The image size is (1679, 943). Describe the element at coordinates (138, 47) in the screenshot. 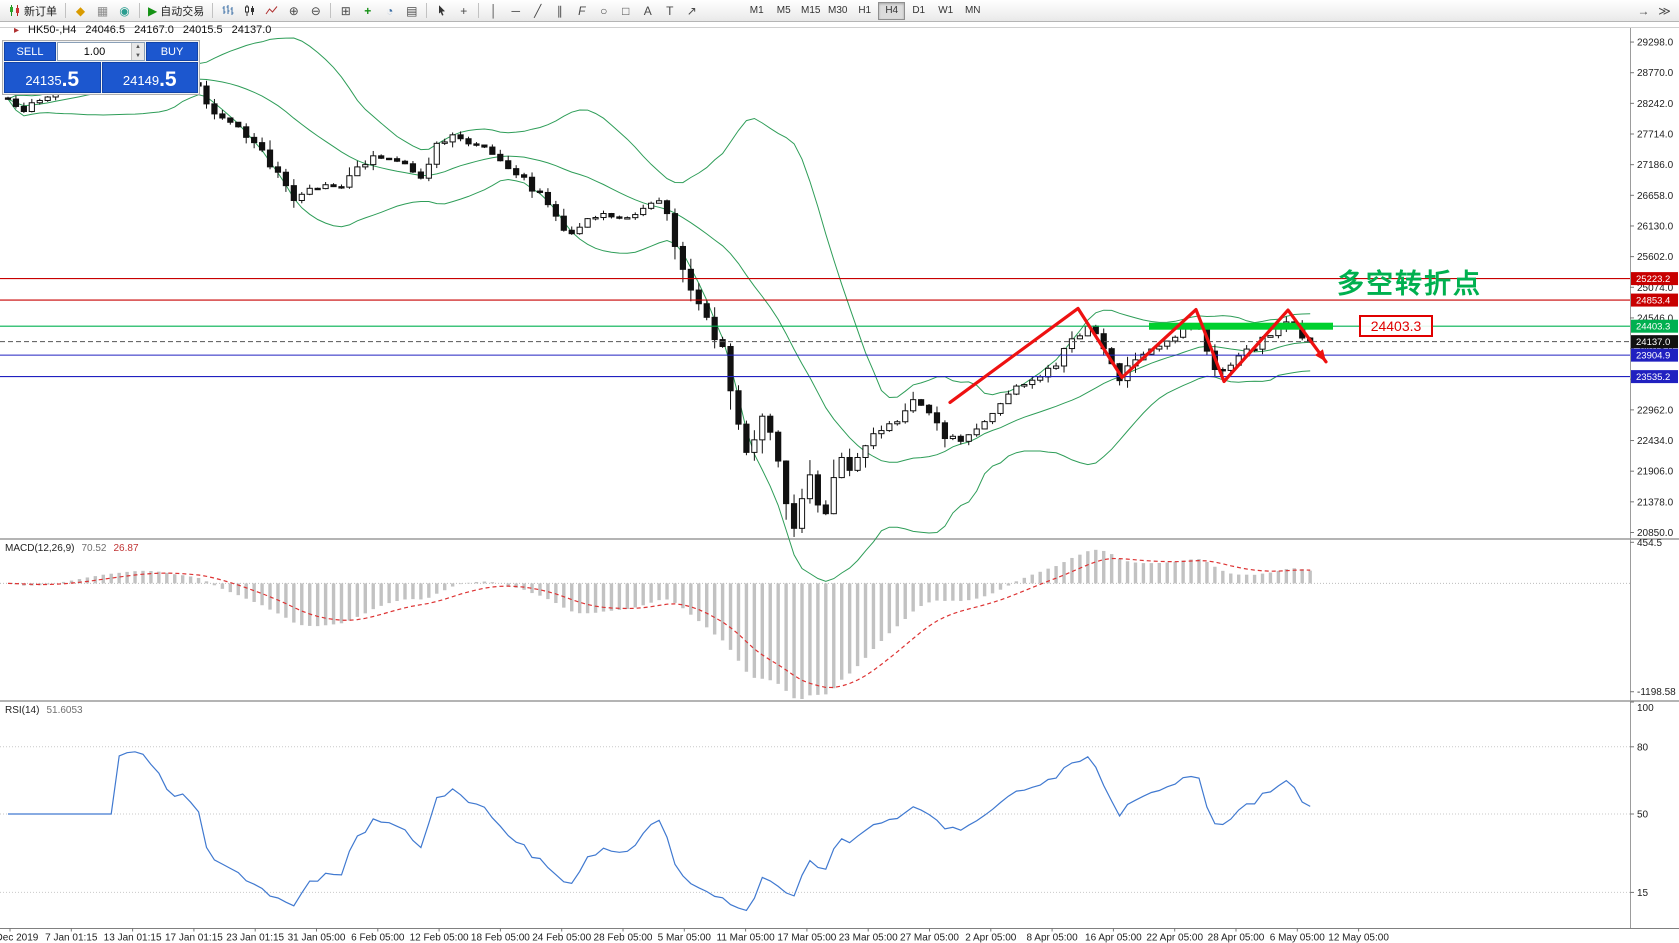

I see `volume-increase-button: ▲` at that location.